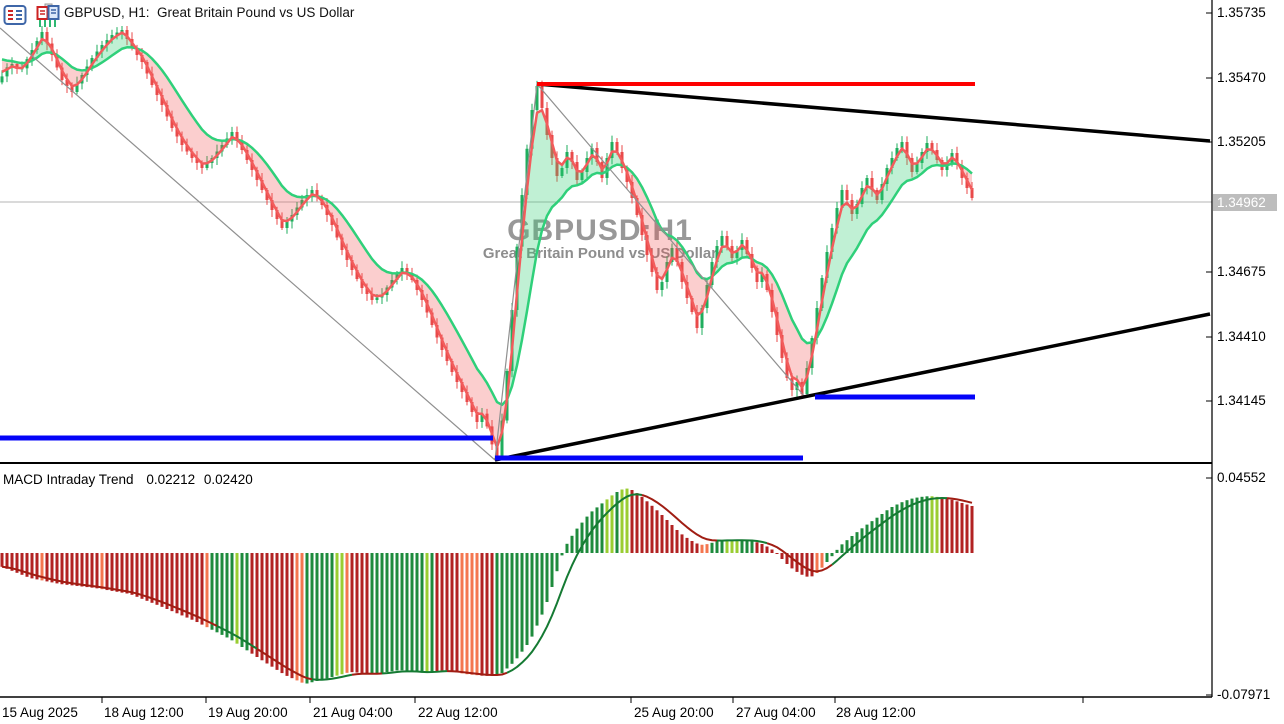 The image size is (1284, 724). What do you see at coordinates (171, 479) in the screenshot?
I see `macd-main-value: 0.02212` at bounding box center [171, 479].